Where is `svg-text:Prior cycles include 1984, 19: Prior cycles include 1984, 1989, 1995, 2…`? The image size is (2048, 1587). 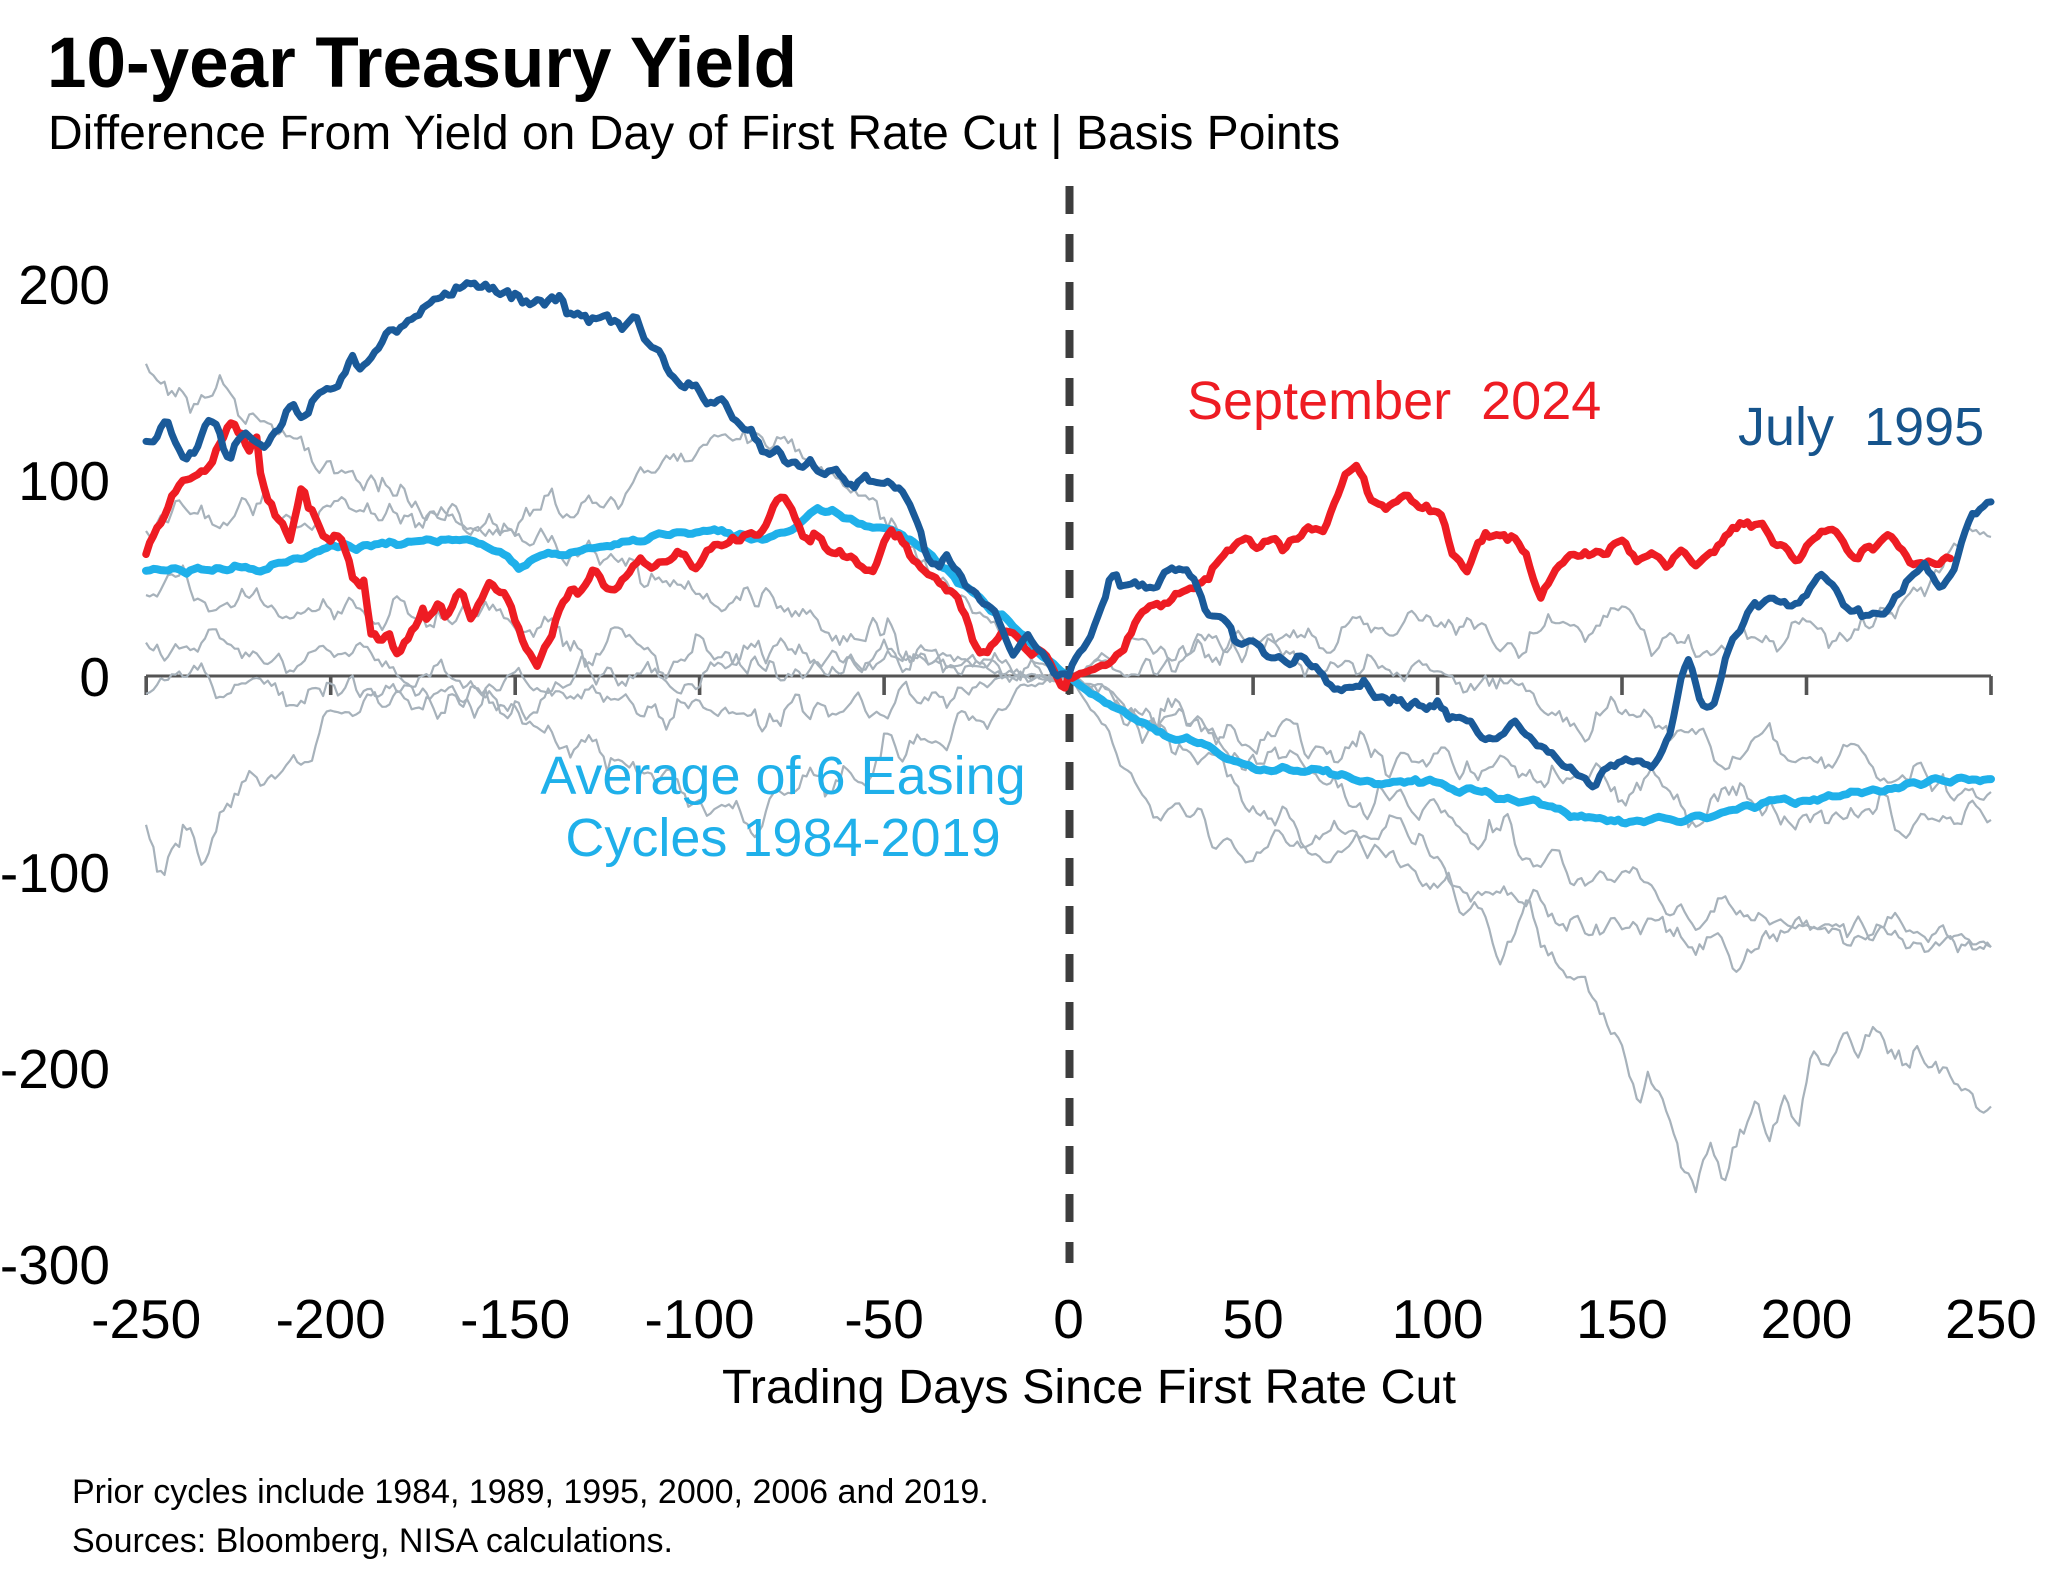 svg-text:Prior cycles include 1984, 19: Prior cycles include 1984, 1989, 1995, 2… is located at coordinates (530, 1492).